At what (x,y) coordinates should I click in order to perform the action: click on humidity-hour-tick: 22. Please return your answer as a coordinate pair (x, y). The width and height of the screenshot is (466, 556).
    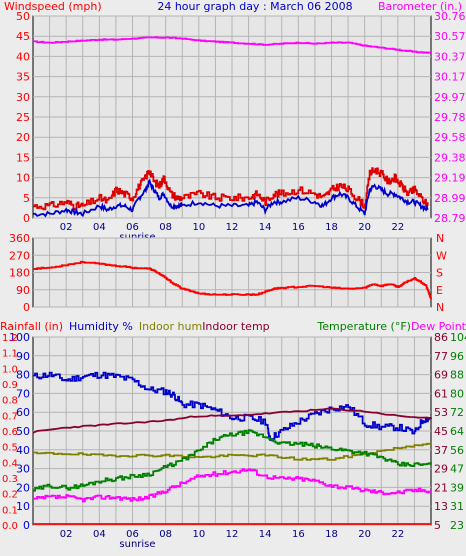
    Looking at the image, I should click on (397, 534).